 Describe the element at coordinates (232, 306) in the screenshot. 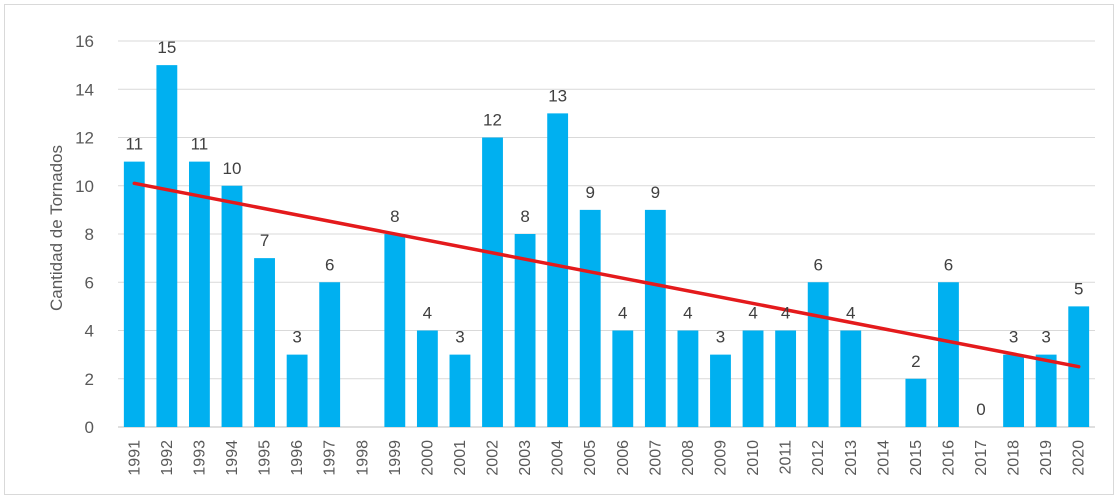

I see `bar-1994` at that location.